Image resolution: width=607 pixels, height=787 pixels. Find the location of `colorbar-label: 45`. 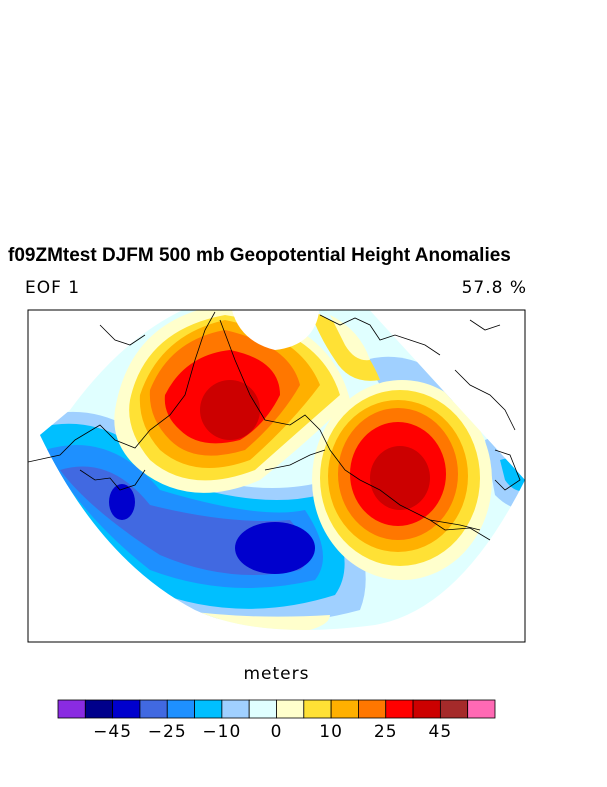

colorbar-label: 45 is located at coordinates (440, 732).